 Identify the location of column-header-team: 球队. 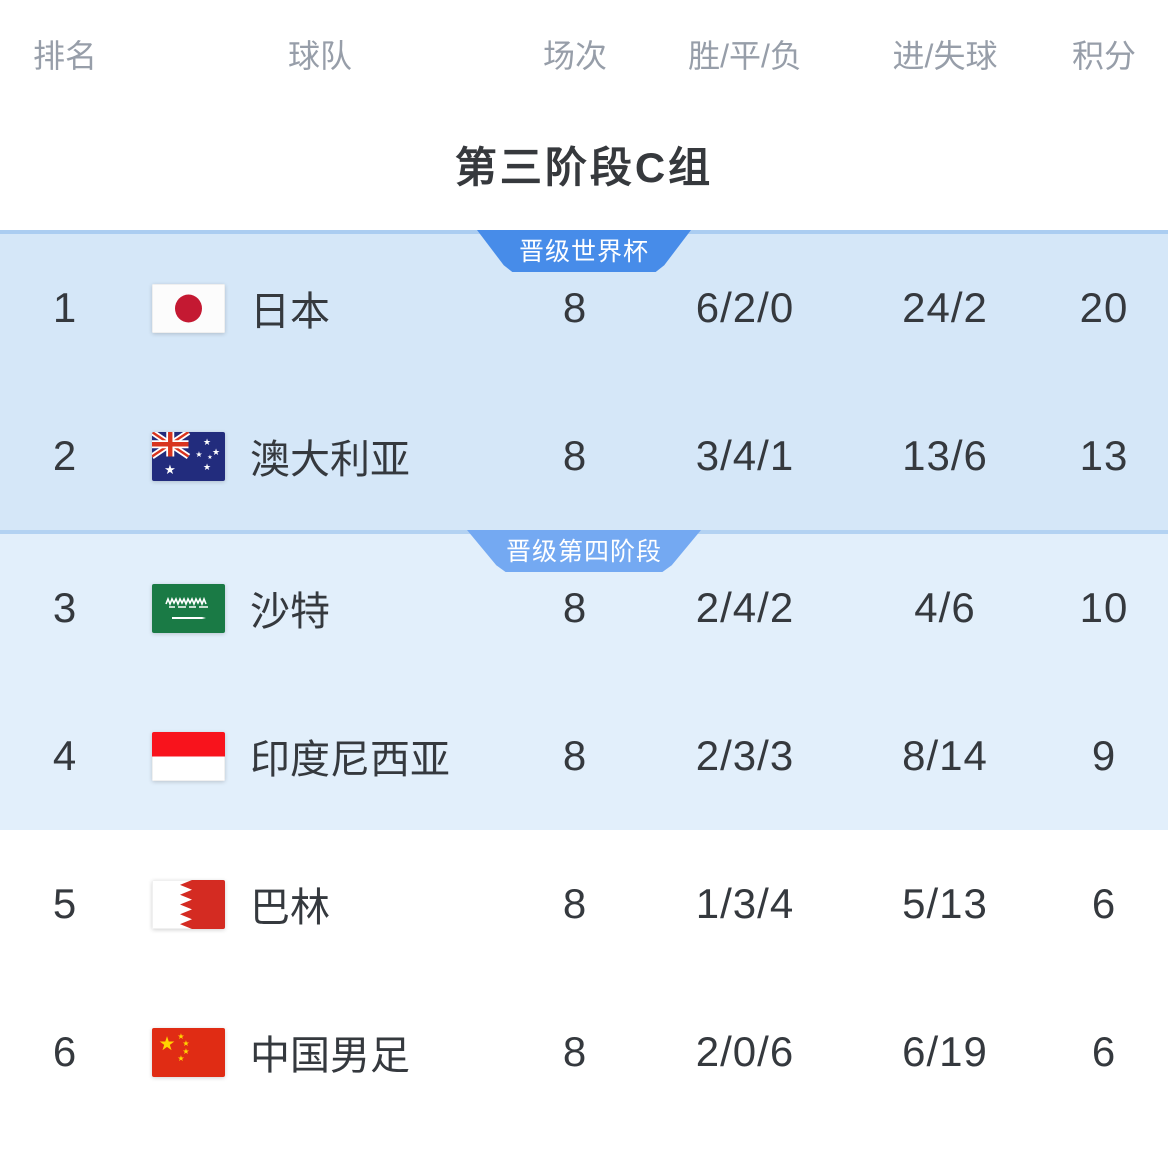
(319, 56).